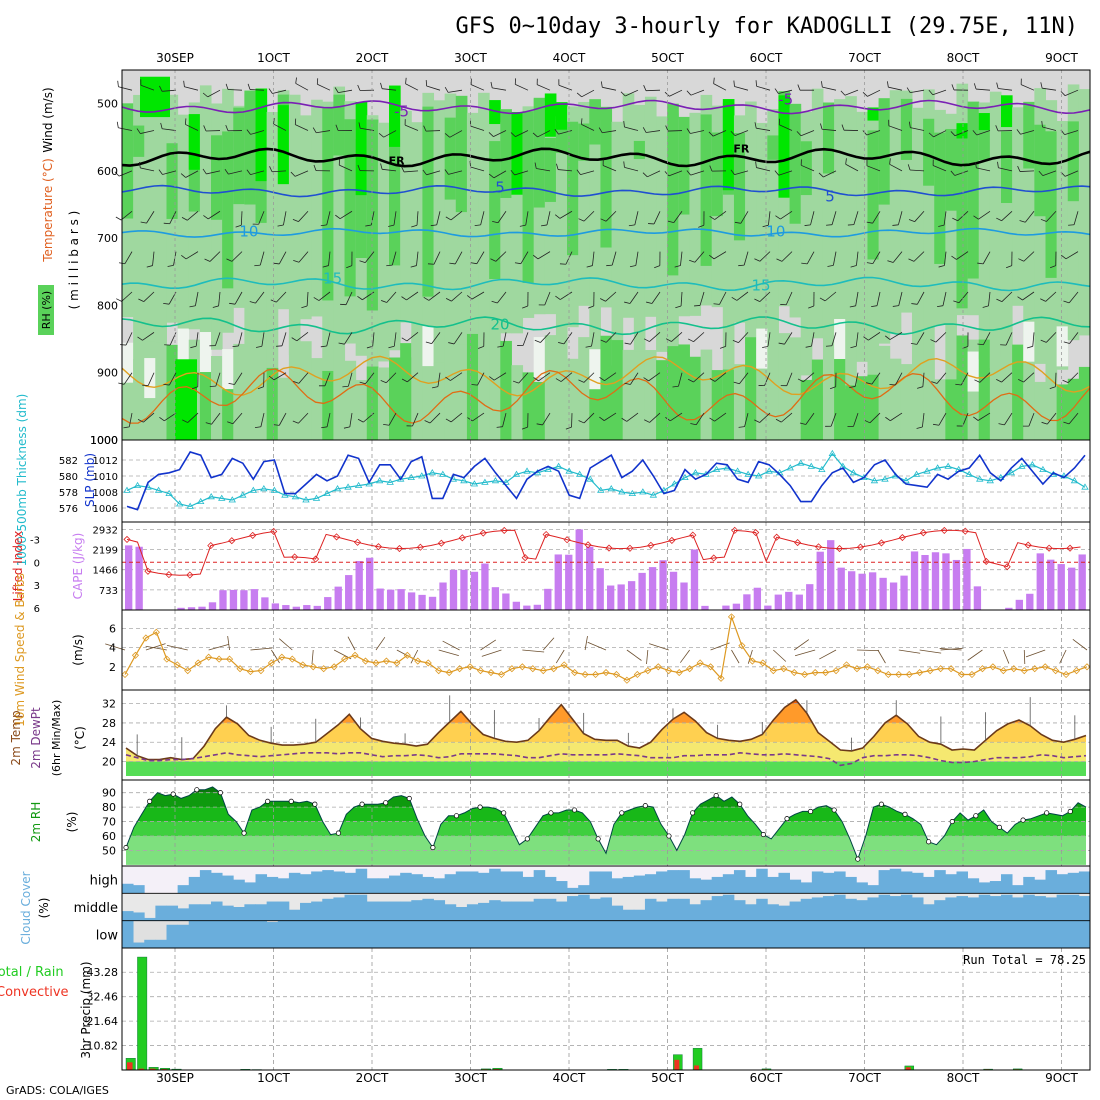 The image size is (1100, 1100). Describe the element at coordinates (539, 152) in the screenshot. I see `rh-band-mid` at that location.